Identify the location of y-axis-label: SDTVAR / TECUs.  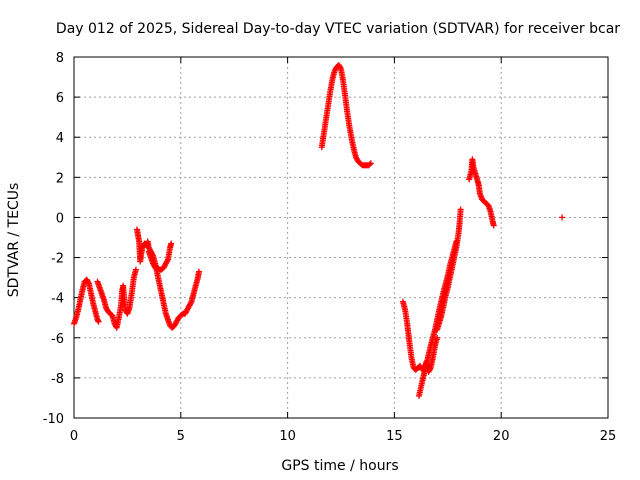
(14, 240).